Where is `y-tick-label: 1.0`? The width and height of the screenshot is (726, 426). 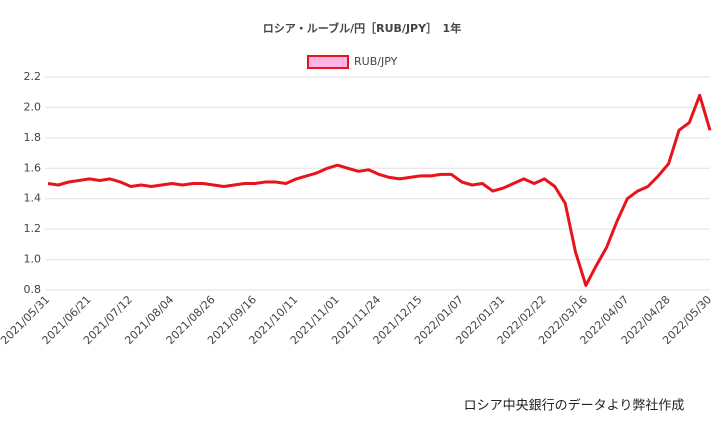 y-tick-label: 1.0 is located at coordinates (33, 259).